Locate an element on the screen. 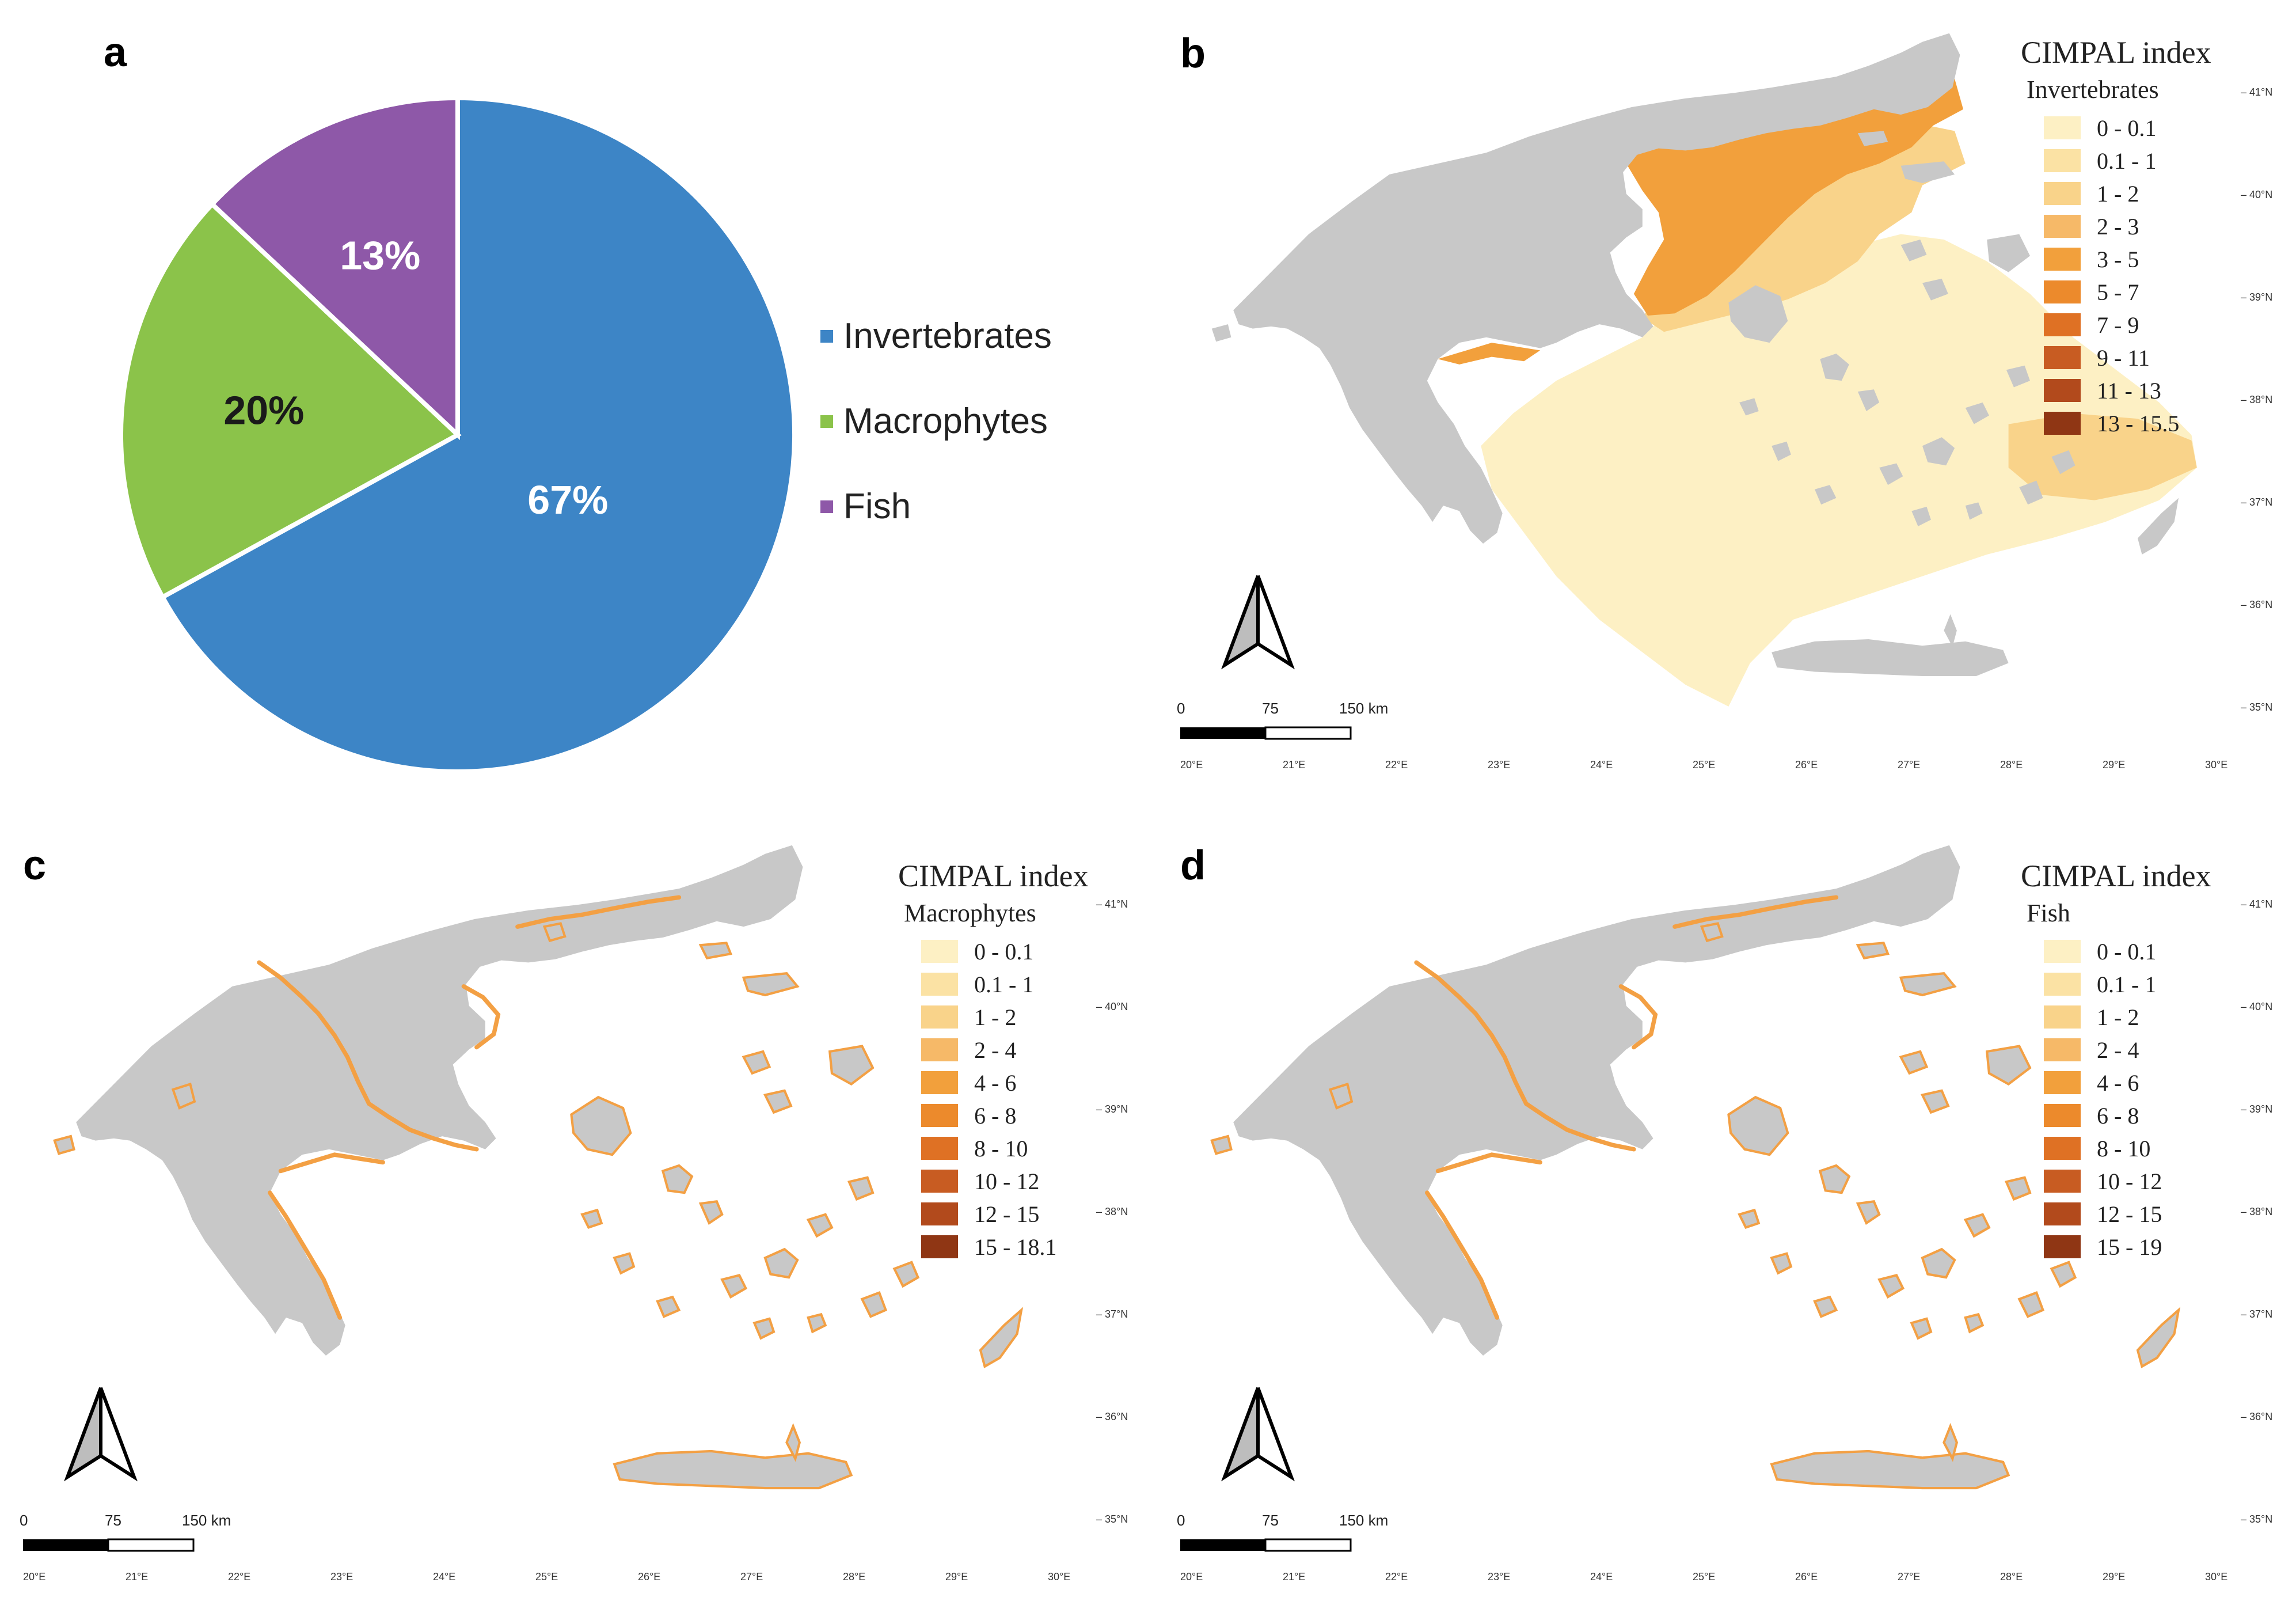  legend-item: 0.1 - 1 is located at coordinates (2100, 161).